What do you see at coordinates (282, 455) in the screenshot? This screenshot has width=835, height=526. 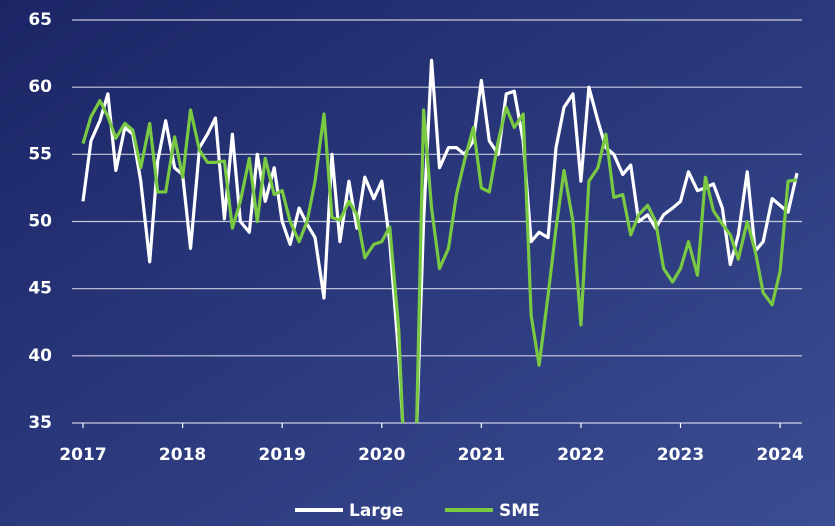 I see `x-tick-label: 2019` at bounding box center [282, 455].